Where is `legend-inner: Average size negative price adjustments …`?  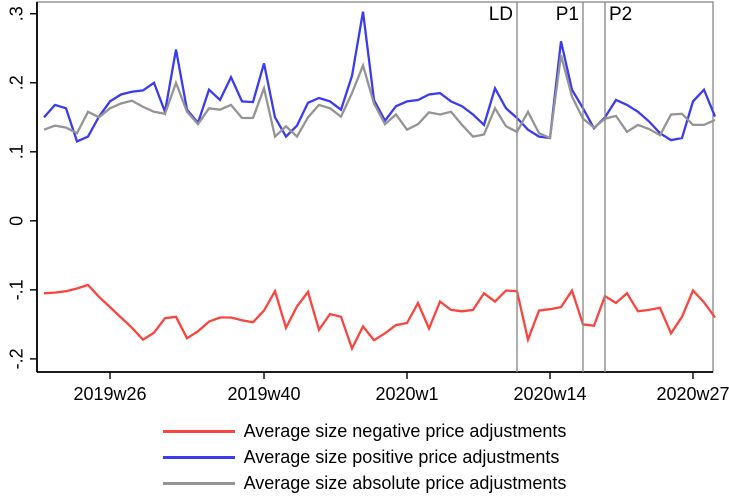
legend-inner: Average size negative price adjustments … is located at coordinates (364, 457).